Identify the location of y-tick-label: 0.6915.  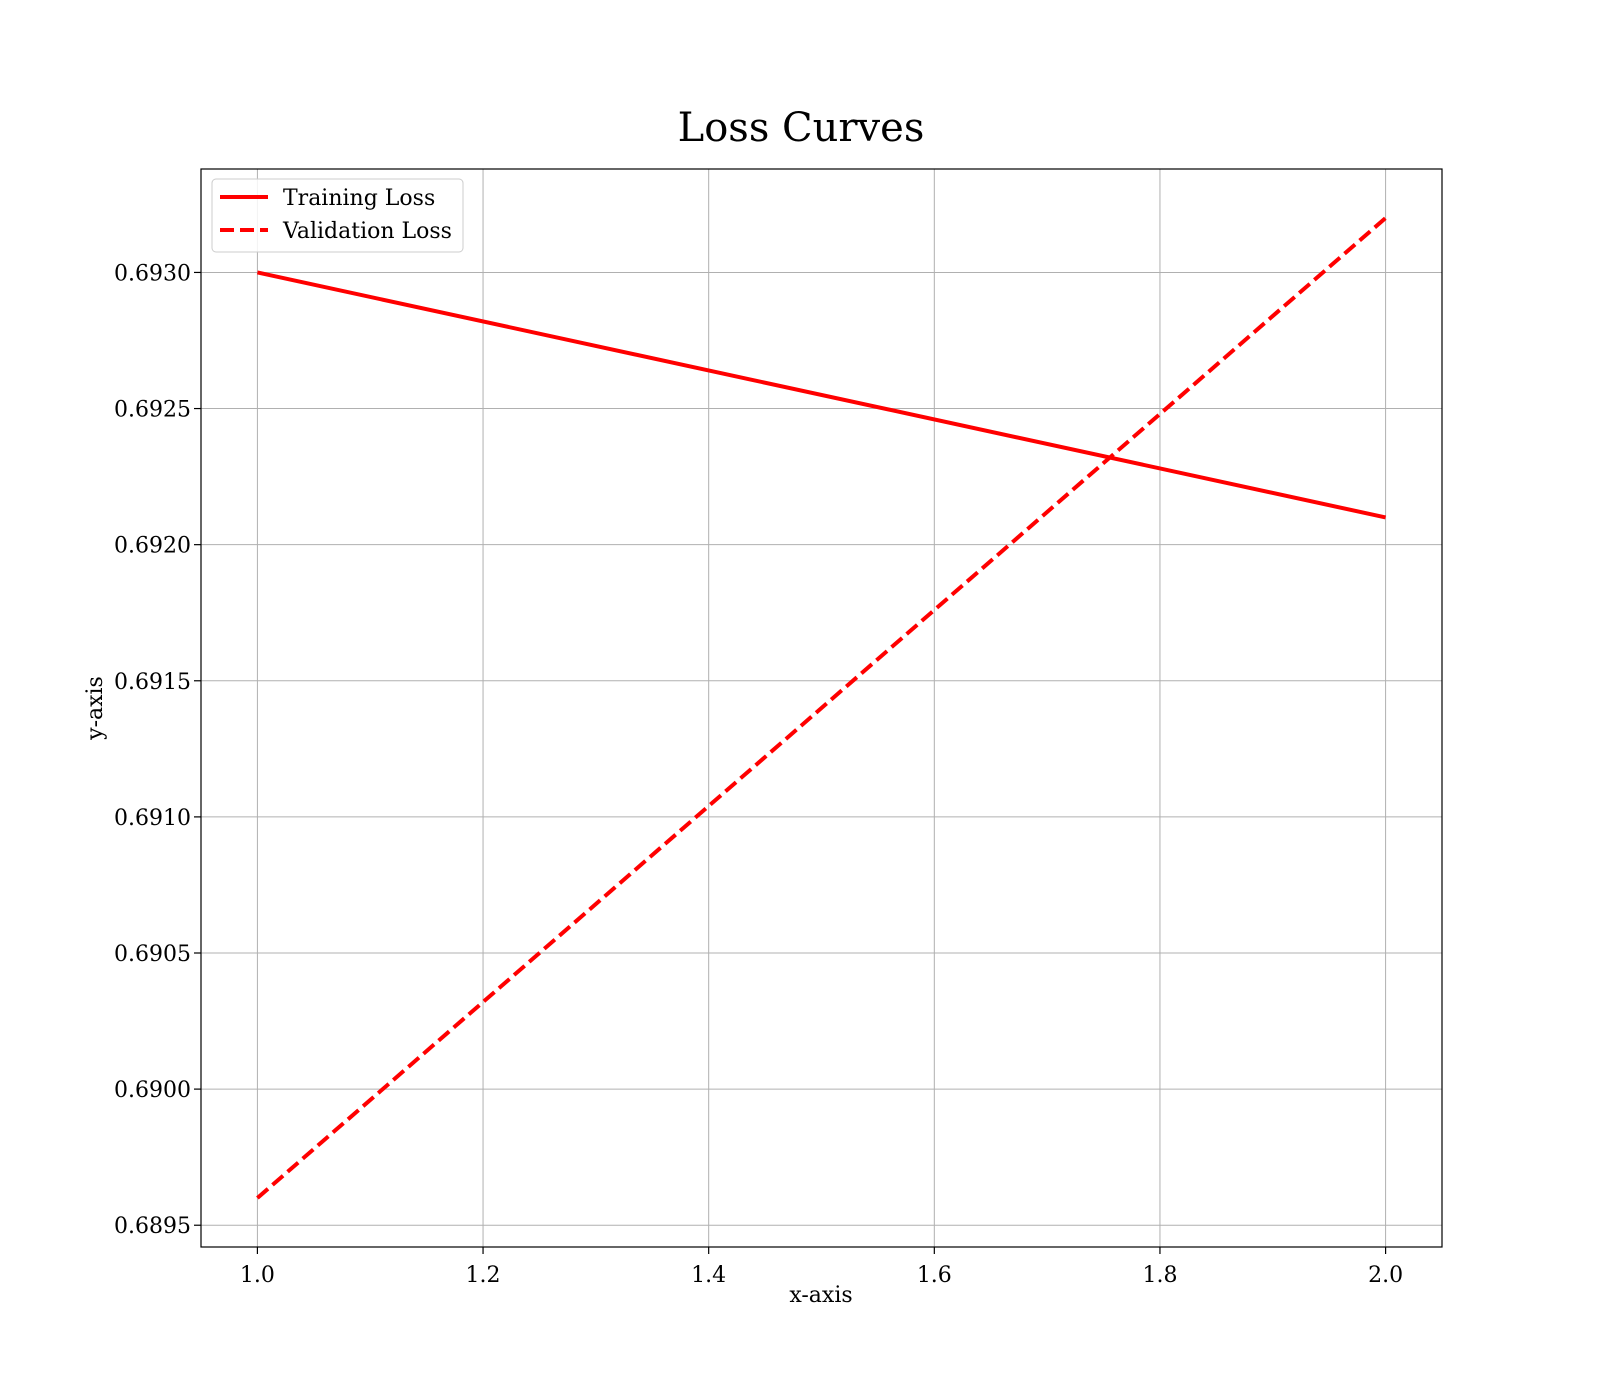
(152, 682).